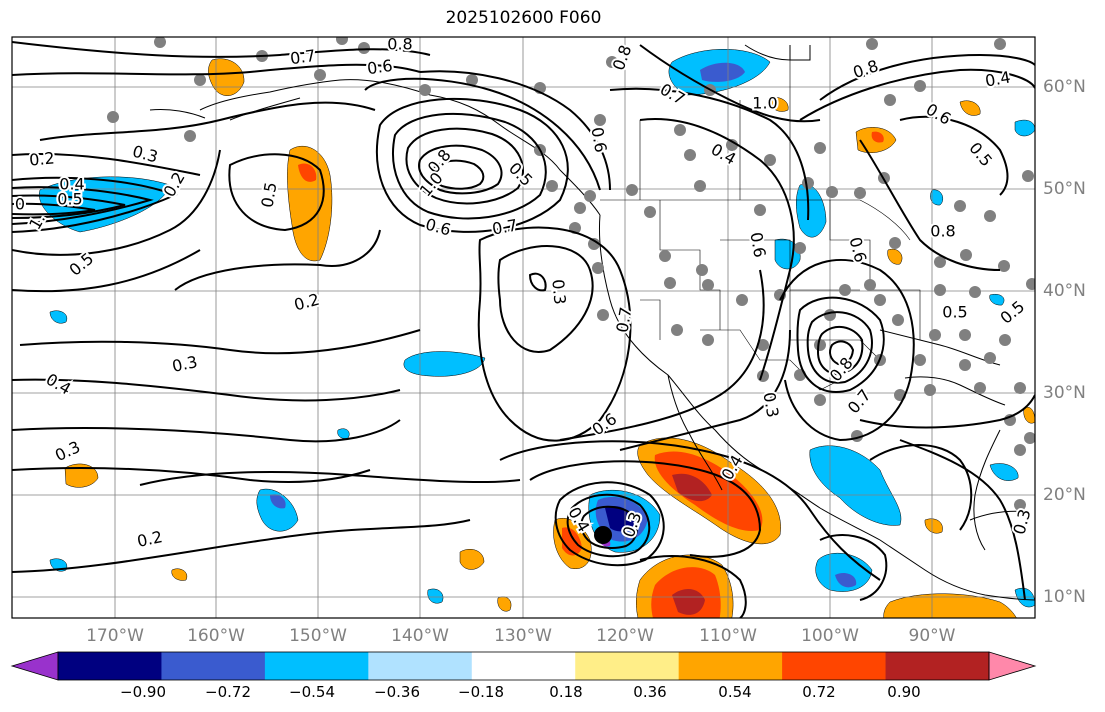  I want to click on lon-label: 160°W, so click(216, 636).